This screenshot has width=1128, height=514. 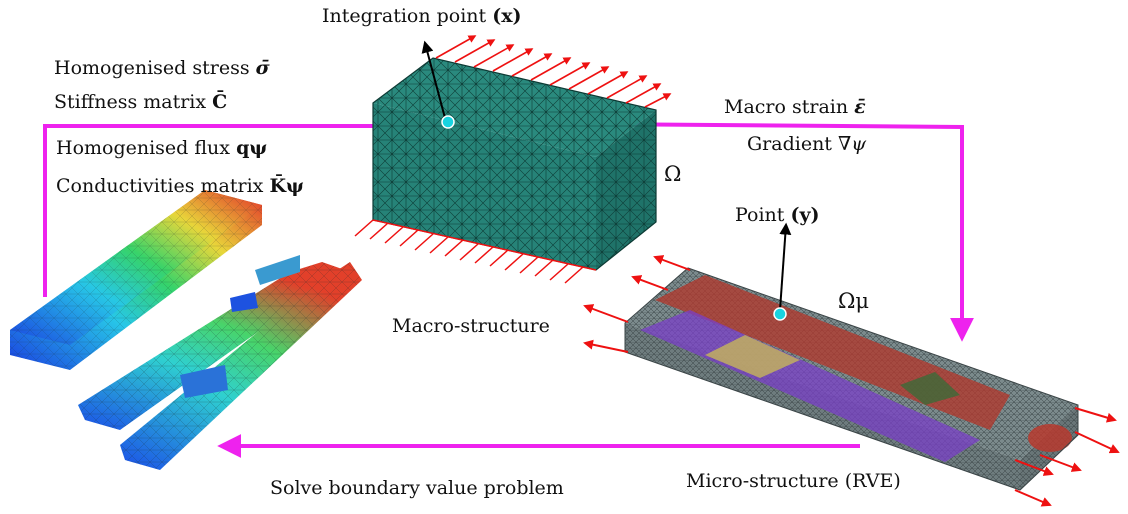 What do you see at coordinates (793, 481) in the screenshot?
I see `micro-structure-label: Micro-structure (RVE)` at bounding box center [793, 481].